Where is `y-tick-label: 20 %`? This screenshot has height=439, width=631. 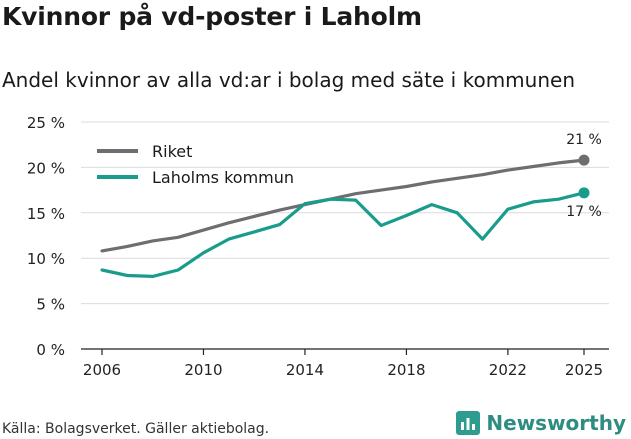
y-tick-label: 20 % is located at coordinates (46, 168).